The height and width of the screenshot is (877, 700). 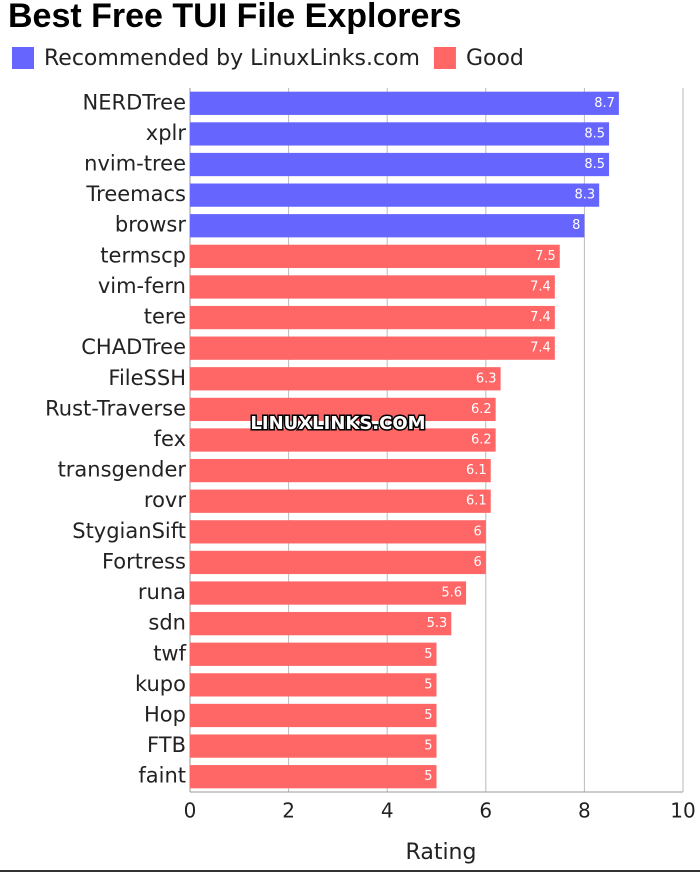 I want to click on x-tick-label: 8, so click(x=584, y=811).